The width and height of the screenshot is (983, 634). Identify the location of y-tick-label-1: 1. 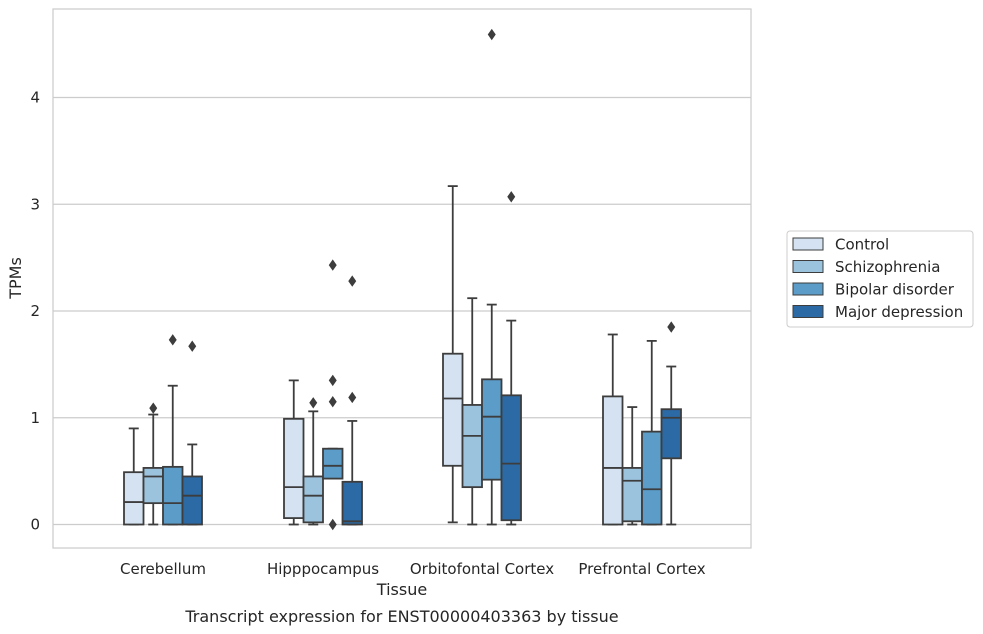
(35, 418).